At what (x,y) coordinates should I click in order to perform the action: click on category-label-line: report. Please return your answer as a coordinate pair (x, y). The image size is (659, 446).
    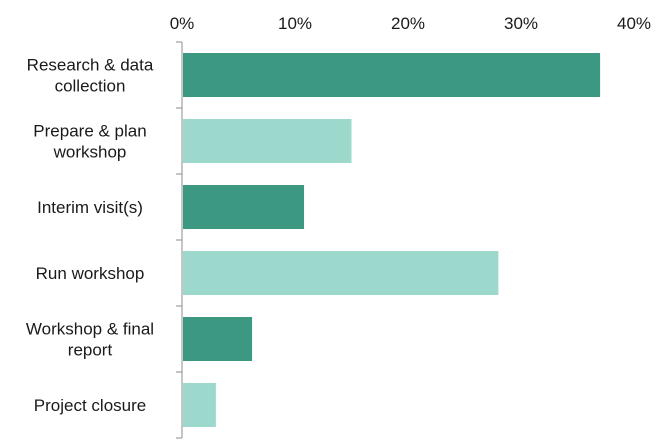
    Looking at the image, I should click on (90, 350).